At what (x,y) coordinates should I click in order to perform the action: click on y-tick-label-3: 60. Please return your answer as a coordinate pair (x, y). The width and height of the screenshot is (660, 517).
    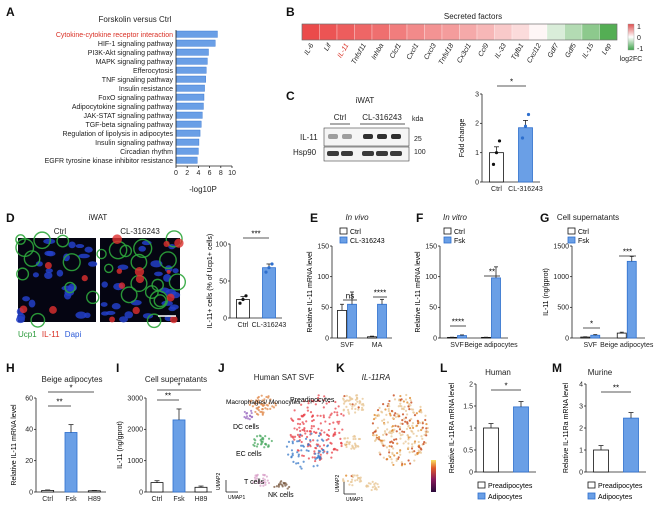
    Looking at the image, I should click on (29, 398).